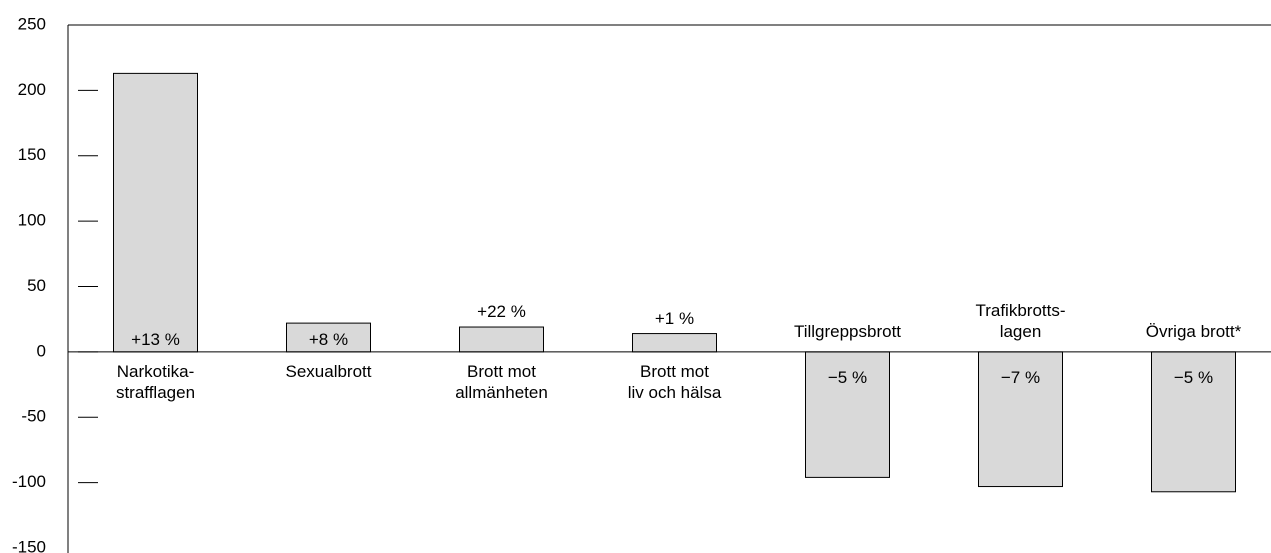 Image resolution: width=1271 pixels, height=553 pixels. What do you see at coordinates (155, 339) in the screenshot?
I see `bar-annotation: +13 %` at bounding box center [155, 339].